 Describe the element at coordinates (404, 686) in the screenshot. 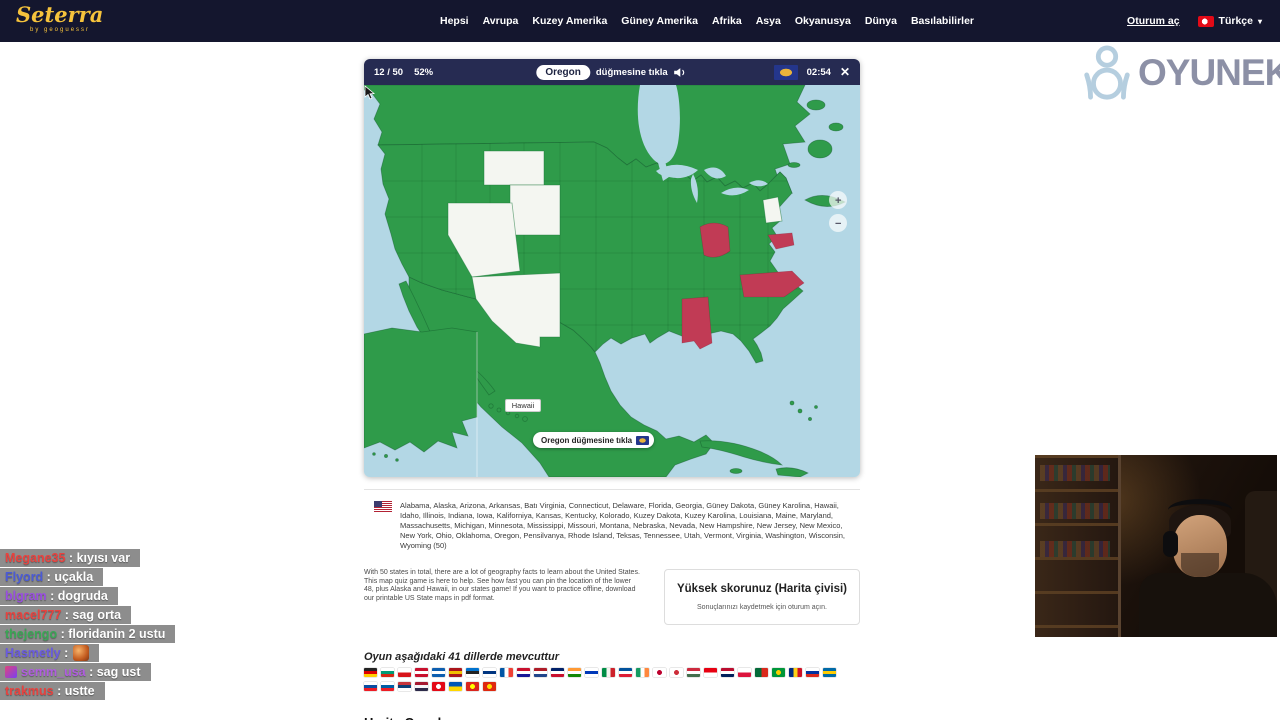

I see `serbian-flag-icon` at that location.